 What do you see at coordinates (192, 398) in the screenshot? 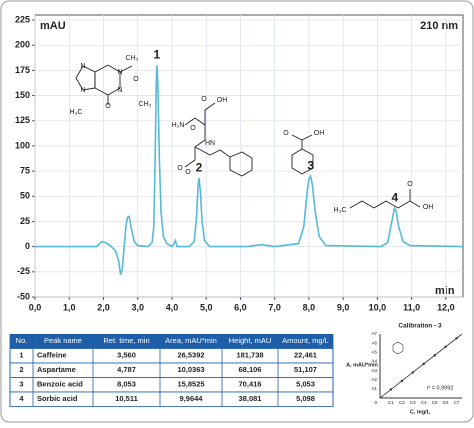
I see `cell: 9,9644` at bounding box center [192, 398].